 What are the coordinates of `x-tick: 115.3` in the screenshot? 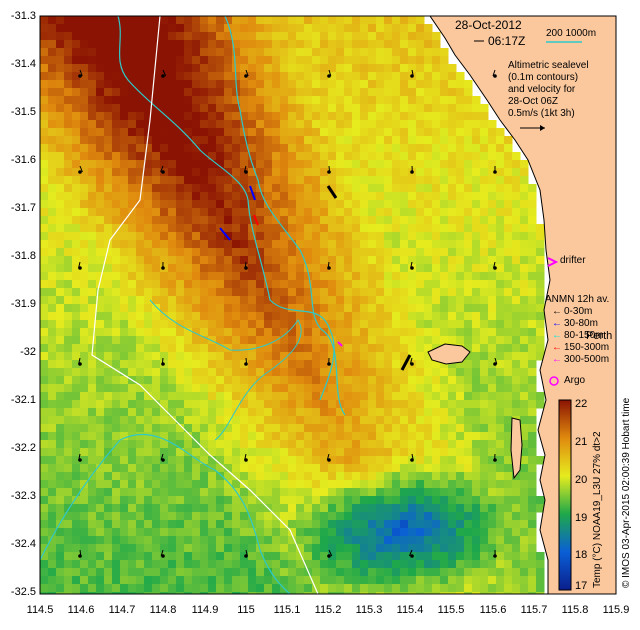 It's located at (369, 610).